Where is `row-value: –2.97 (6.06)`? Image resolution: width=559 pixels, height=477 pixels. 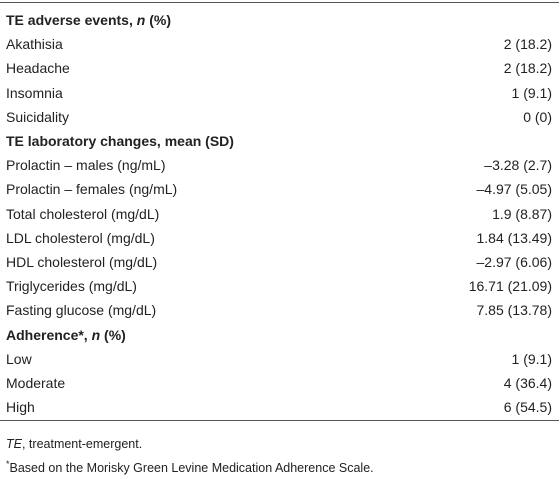
row-value: –2.97 (6.06) is located at coordinates (514, 262).